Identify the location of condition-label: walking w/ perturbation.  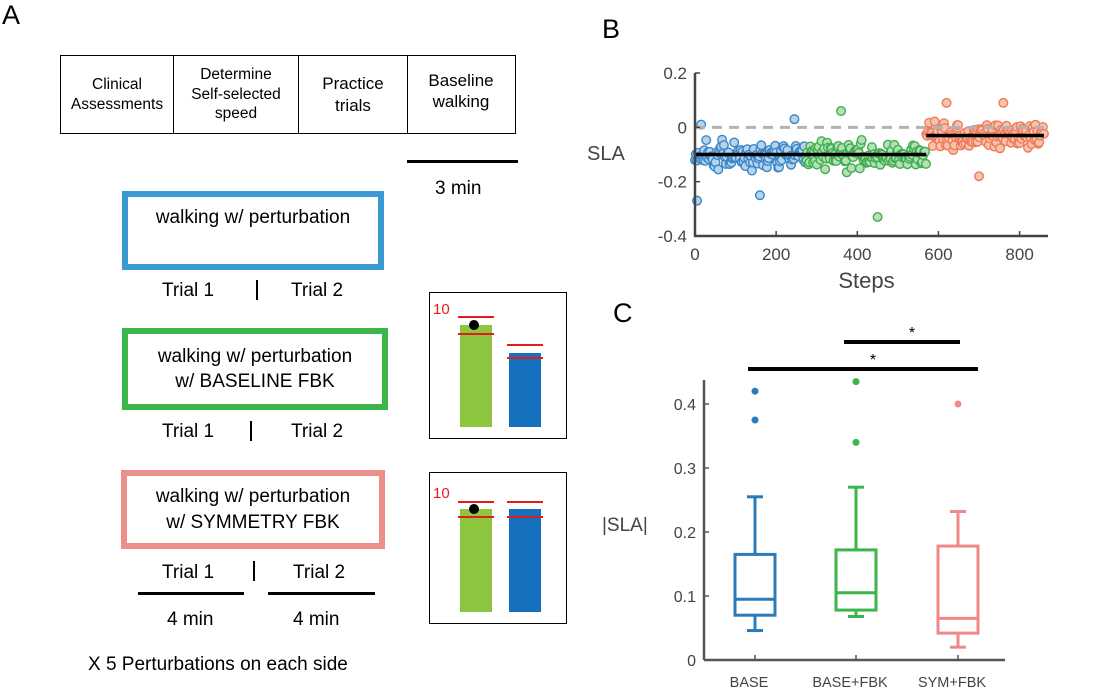
(253, 217).